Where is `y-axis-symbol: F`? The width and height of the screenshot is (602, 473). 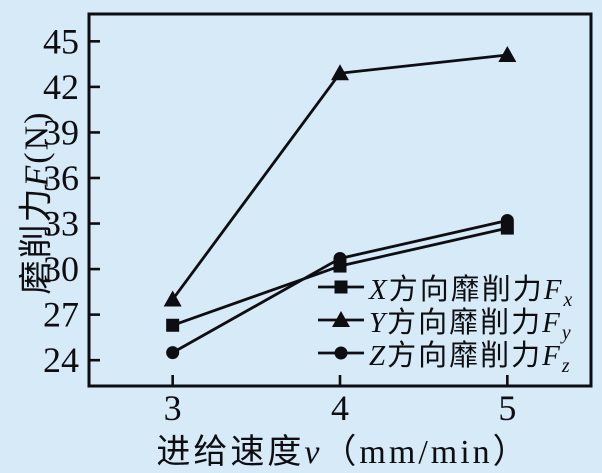
y-axis-symbol: F is located at coordinates (37, 175).